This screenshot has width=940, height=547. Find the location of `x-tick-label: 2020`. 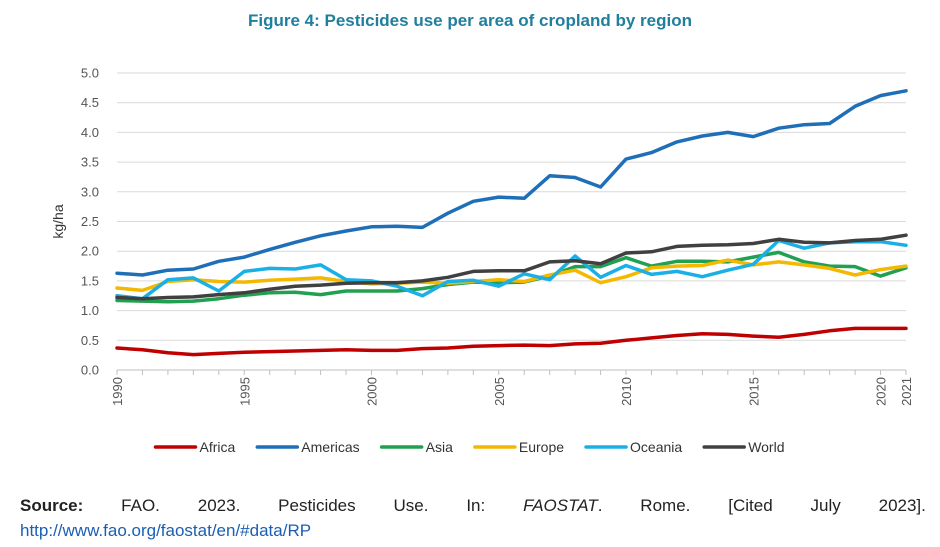

x-tick-label: 2020 is located at coordinates (881, 391).